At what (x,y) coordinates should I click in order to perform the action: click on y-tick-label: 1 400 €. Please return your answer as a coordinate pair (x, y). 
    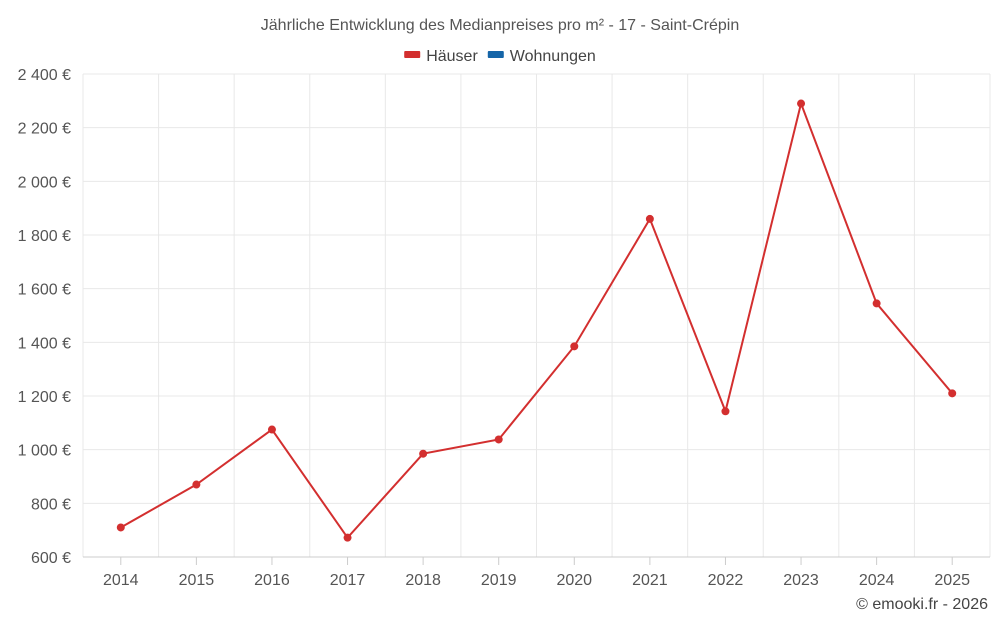
    Looking at the image, I should click on (44, 343).